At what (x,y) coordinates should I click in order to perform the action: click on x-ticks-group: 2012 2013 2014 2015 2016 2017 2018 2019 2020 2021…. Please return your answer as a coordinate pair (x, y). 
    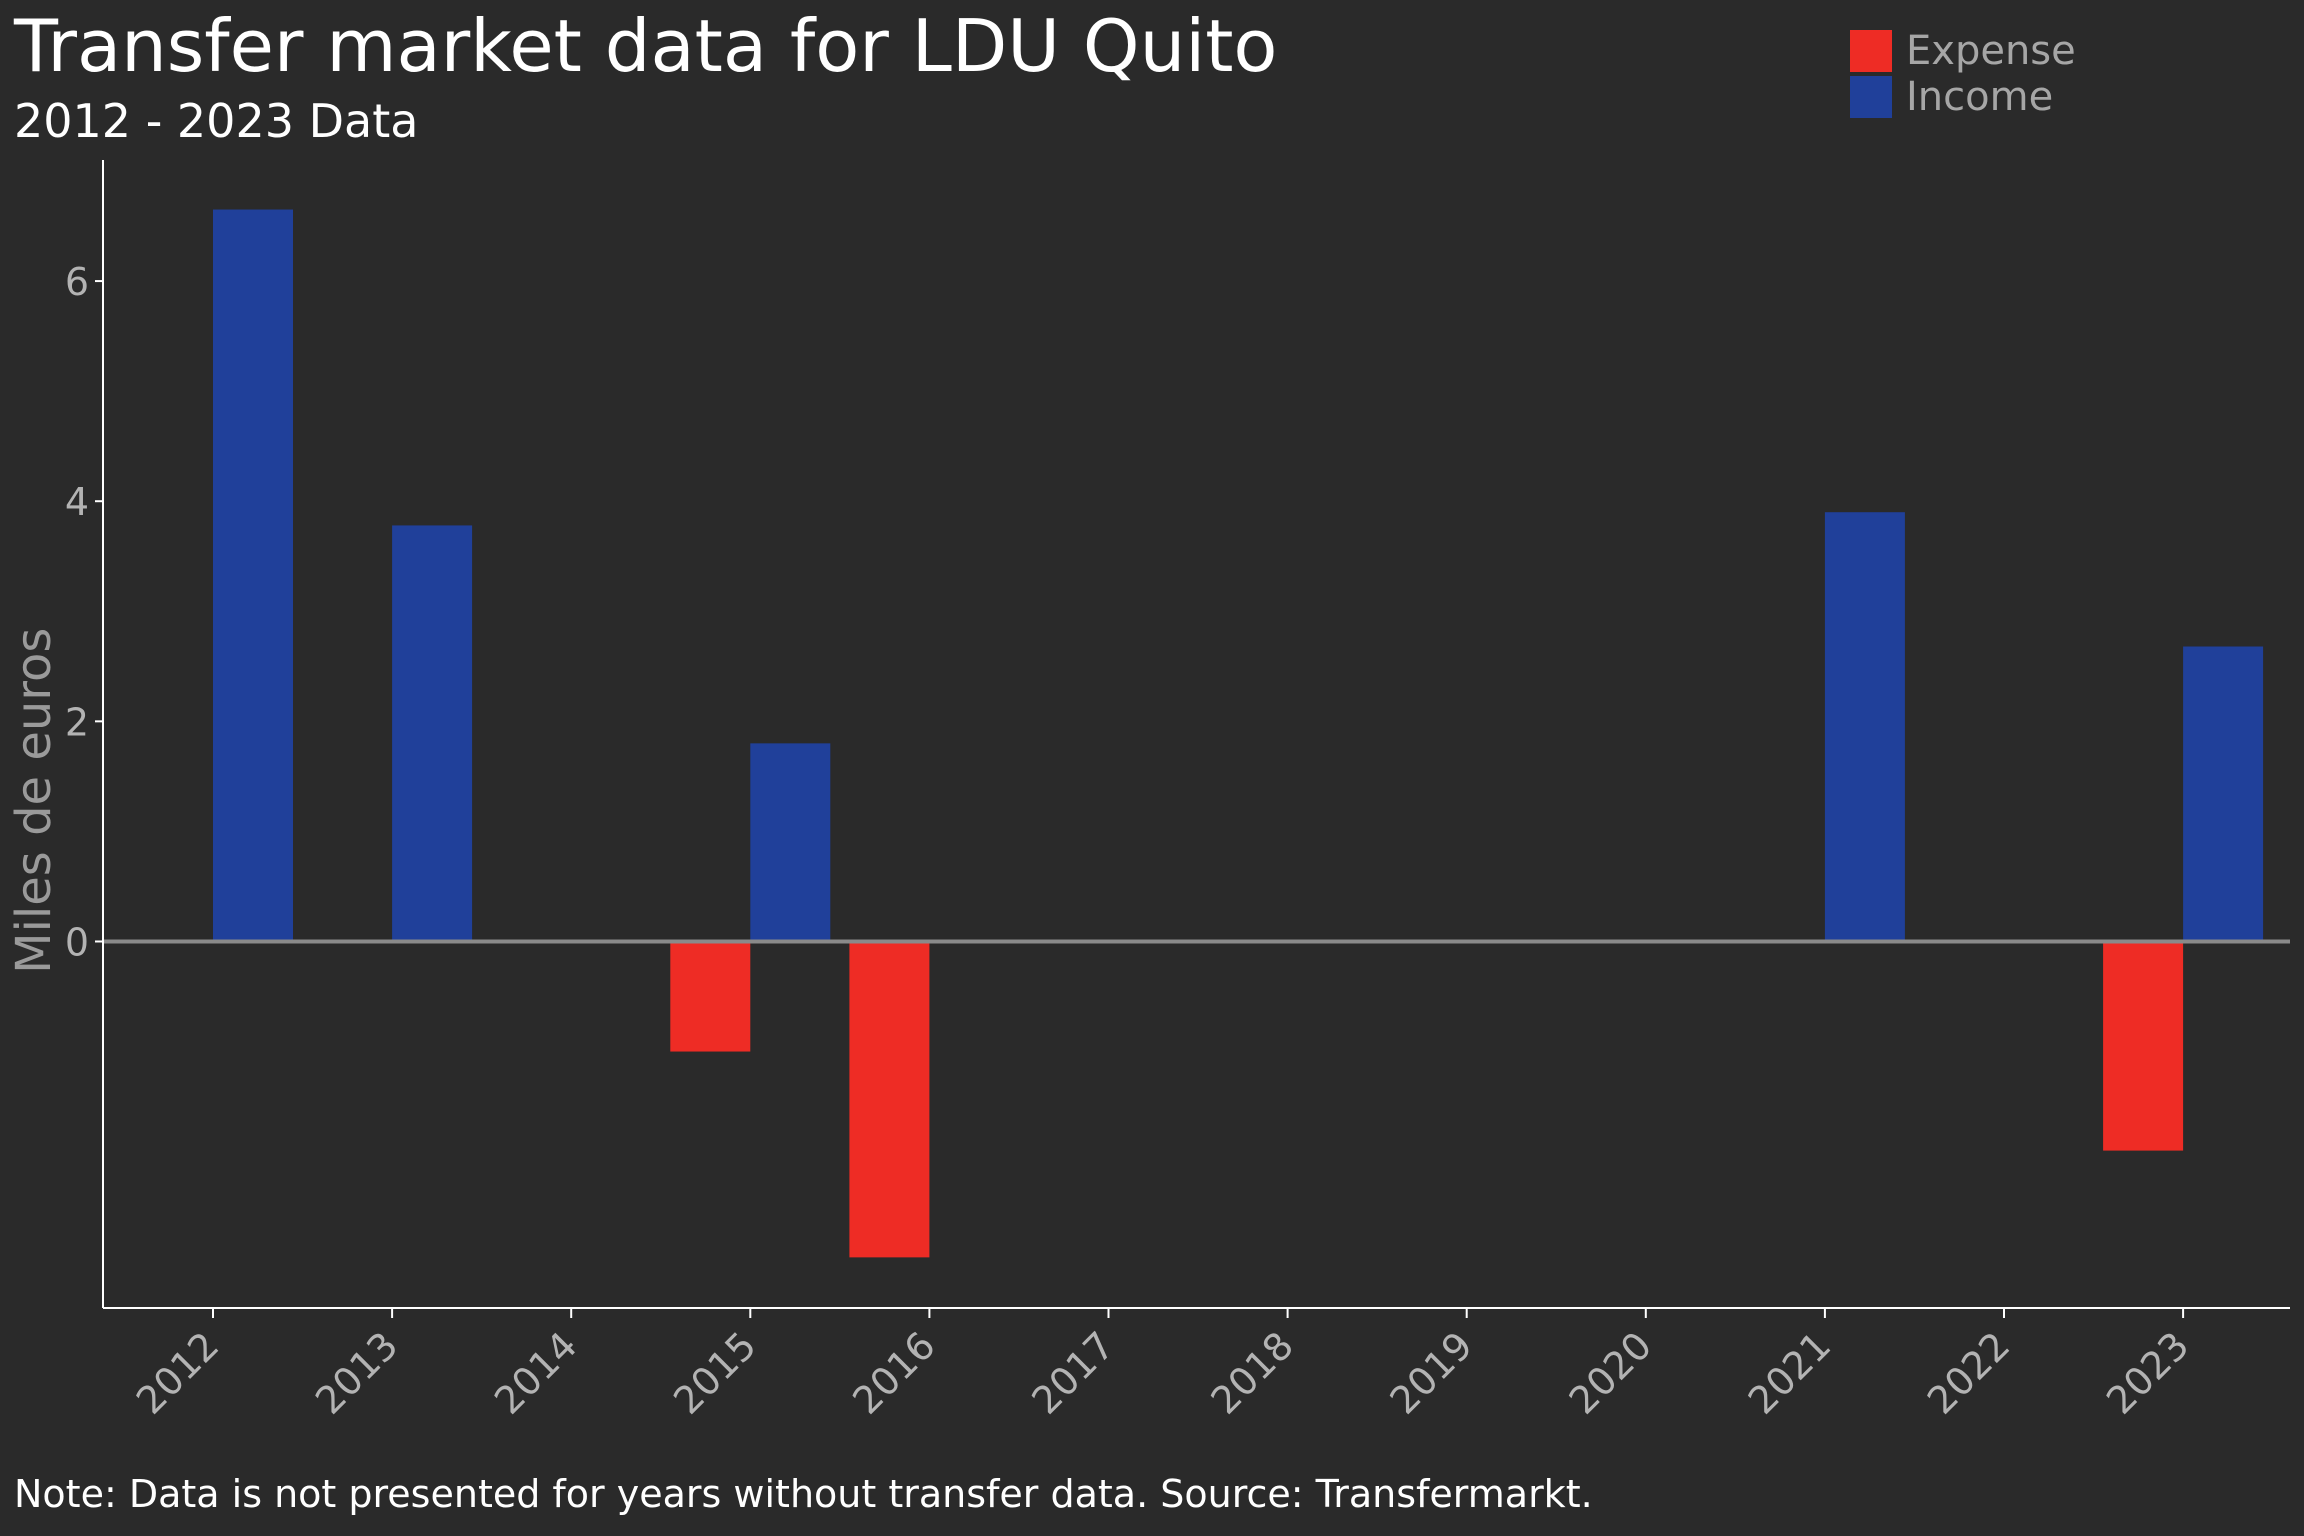
    Looking at the image, I should click on (1163, 1365).